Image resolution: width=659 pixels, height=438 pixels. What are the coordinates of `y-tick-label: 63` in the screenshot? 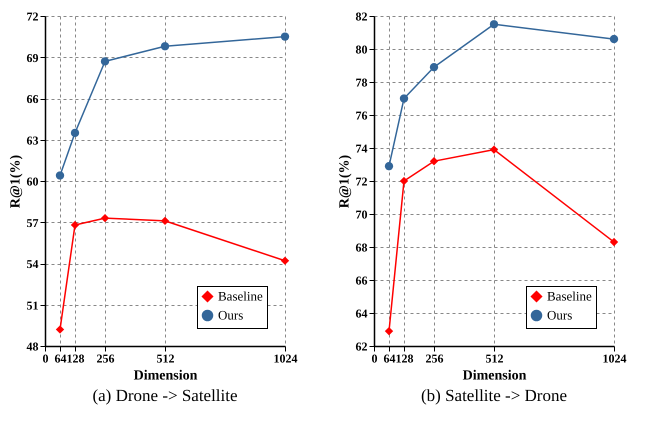 It's located at (32, 140).